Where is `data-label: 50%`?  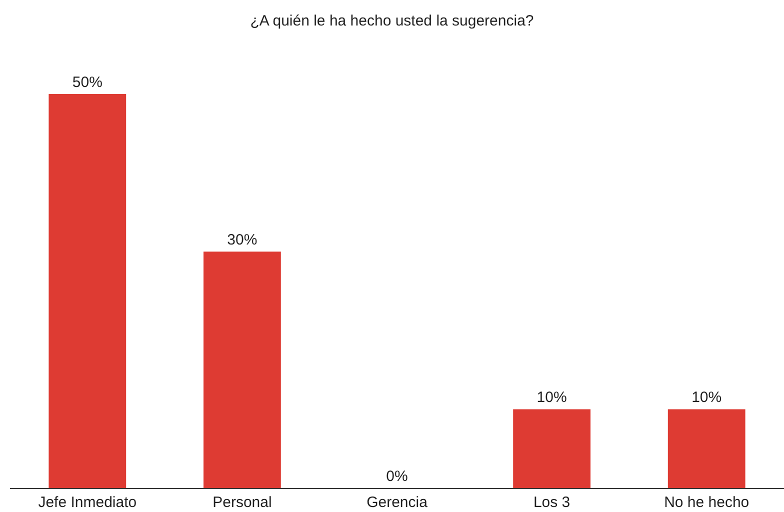 data-label: 50% is located at coordinates (87, 82).